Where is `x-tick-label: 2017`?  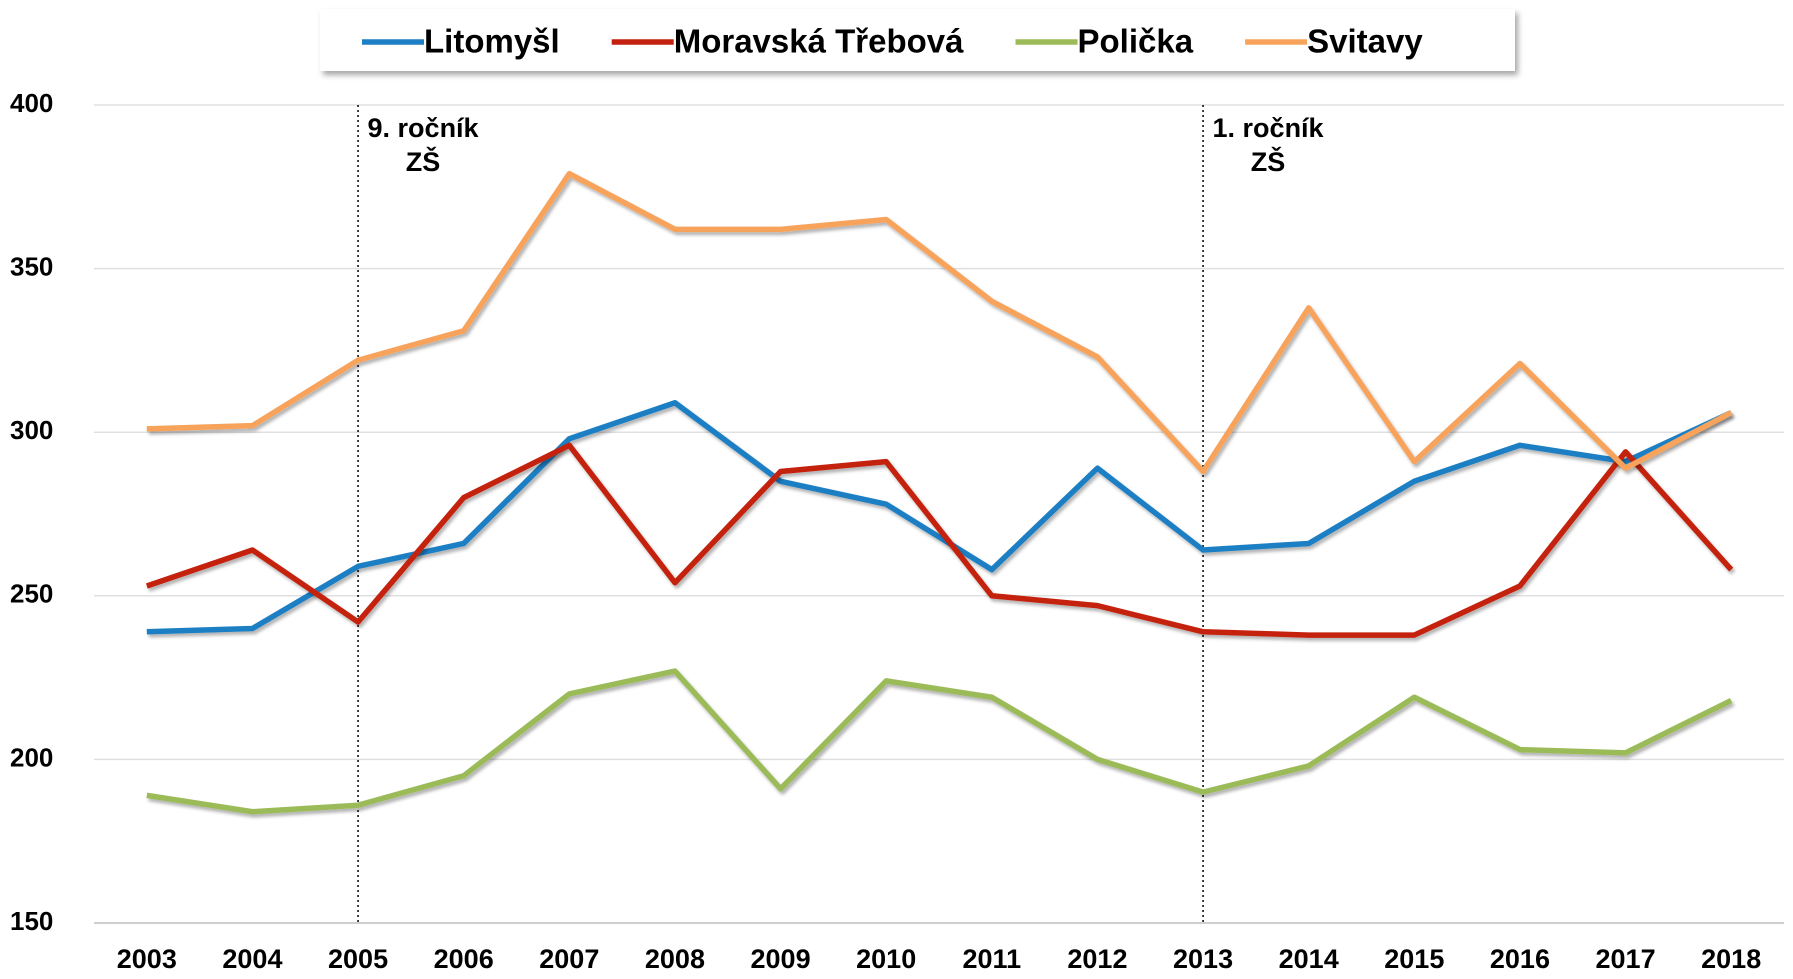 x-tick-label: 2017 is located at coordinates (1626, 959).